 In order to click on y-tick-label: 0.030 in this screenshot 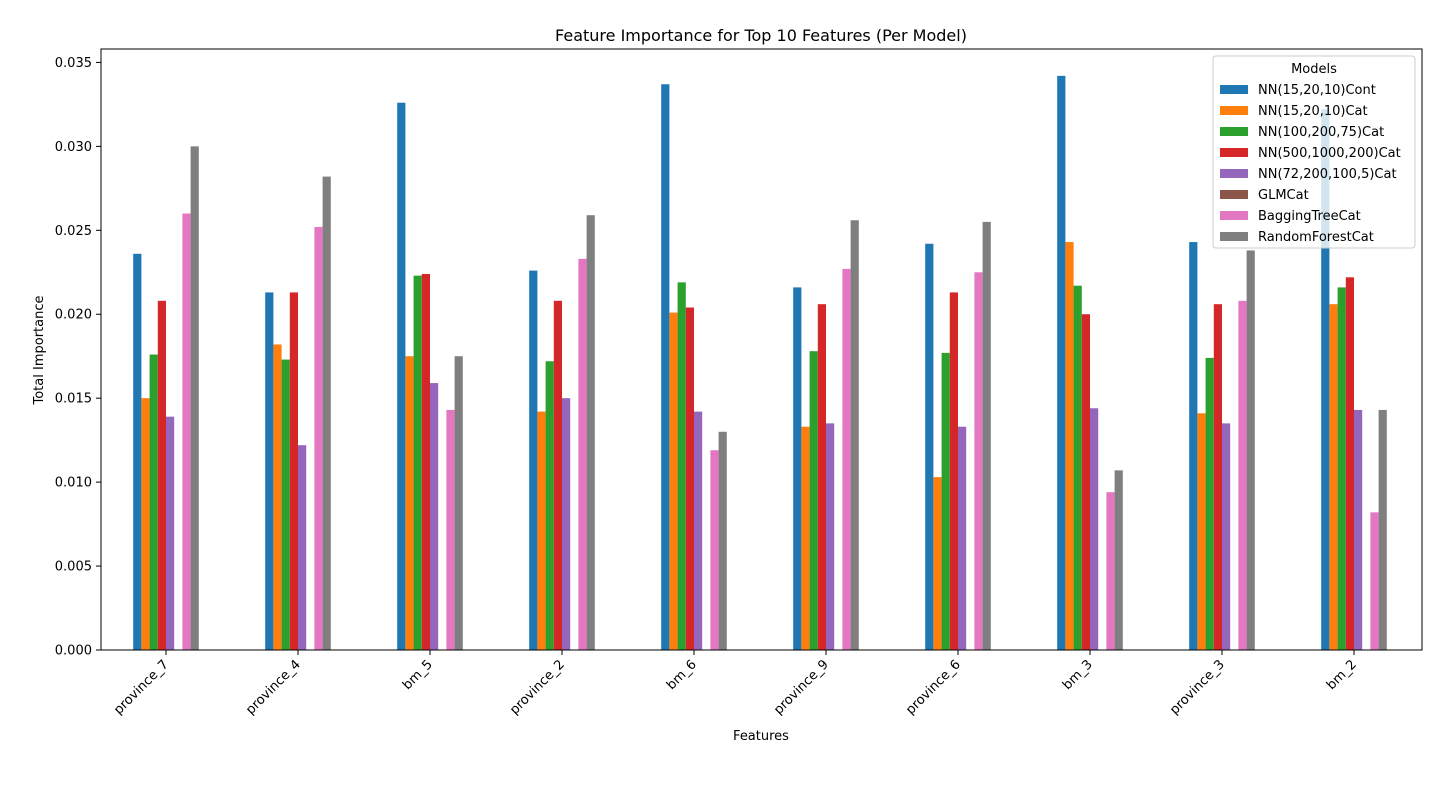, I will do `click(73, 147)`.